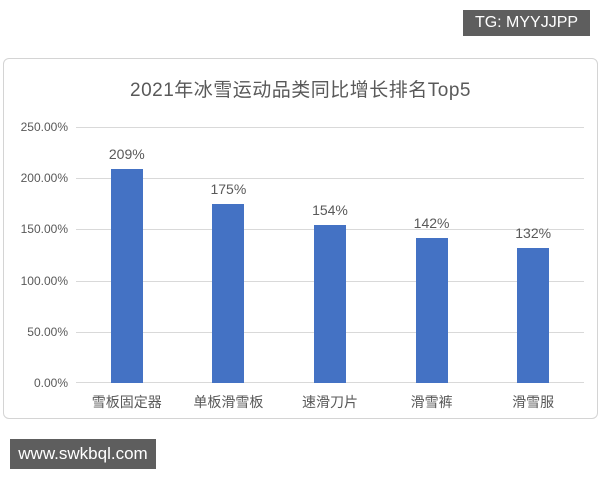  What do you see at coordinates (228, 188) in the screenshot?
I see `bar-value-label: 175%` at bounding box center [228, 188].